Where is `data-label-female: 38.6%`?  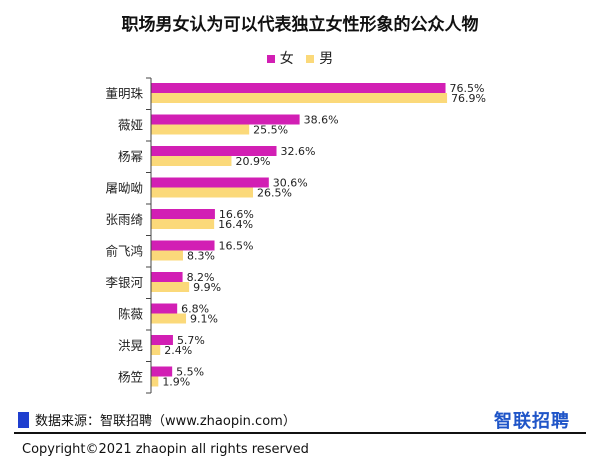
data-label-female: 38.6% is located at coordinates (321, 120).